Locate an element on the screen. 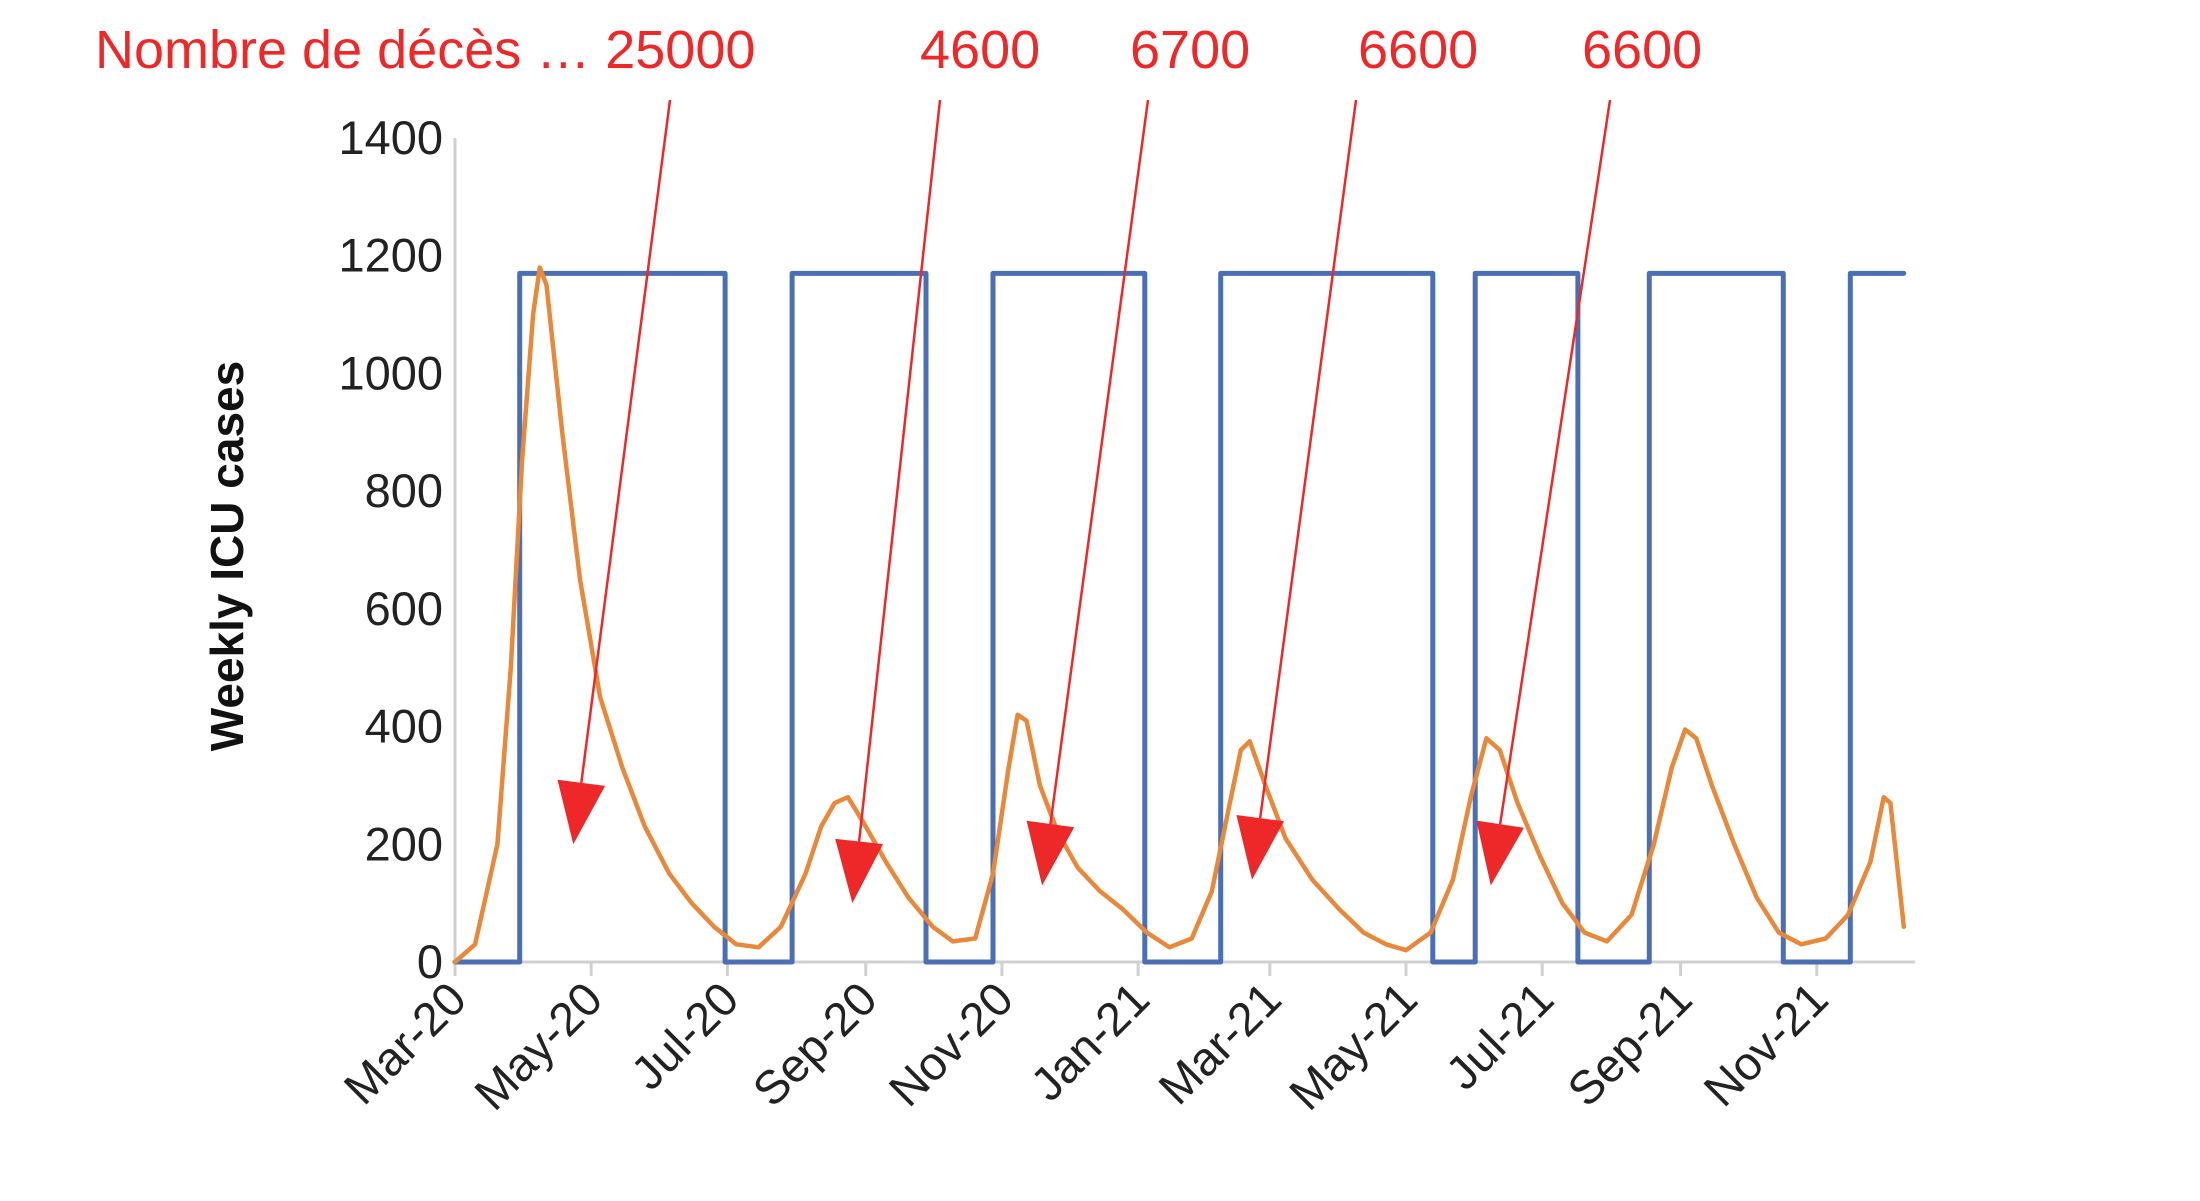 The image size is (2200, 1201). x-tick-label: Nov-21 is located at coordinates (1765, 1044).